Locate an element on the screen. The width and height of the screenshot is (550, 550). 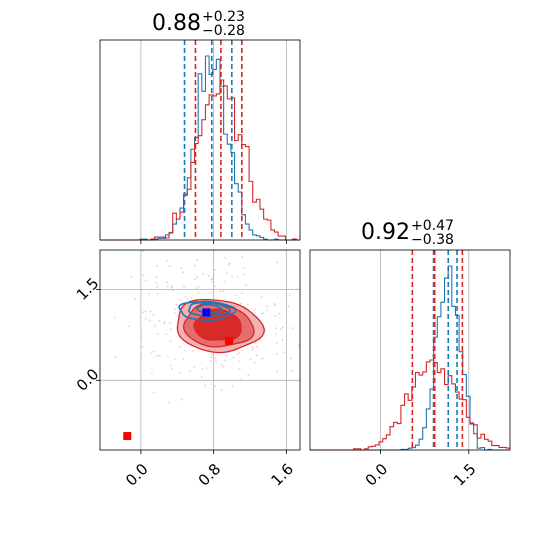
joint-blue-contour-outer is located at coordinates (207, 311).